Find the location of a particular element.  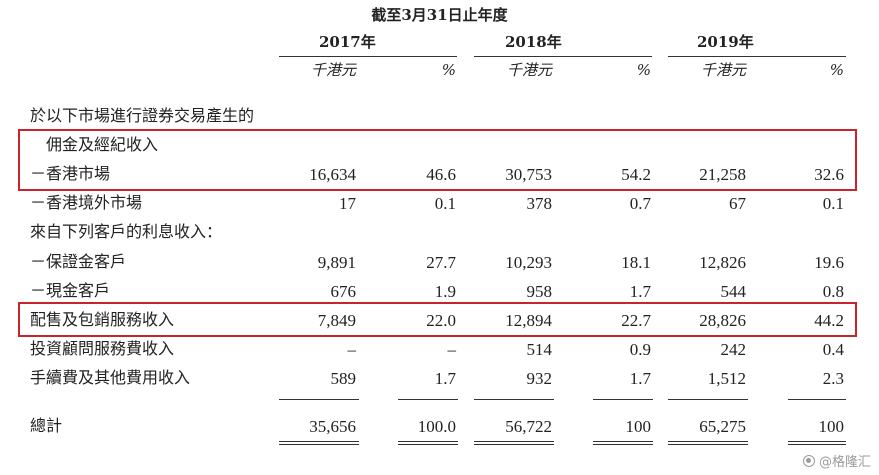

highlight-box-placing-underwriting is located at coordinates (437, 319).